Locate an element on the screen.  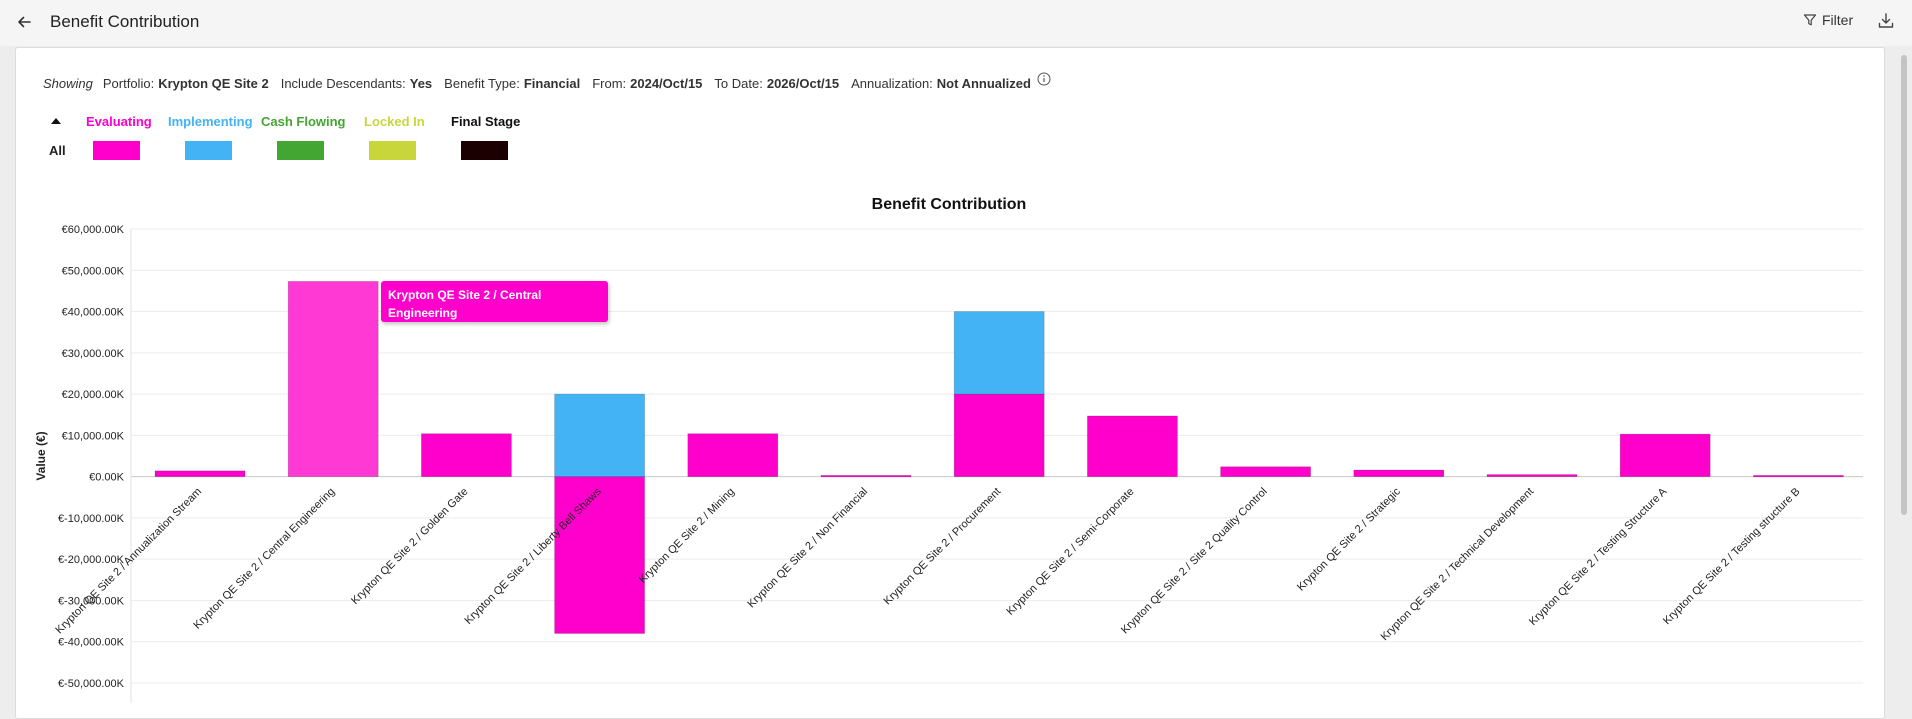
y-tick-label: €0.00K is located at coordinates (107, 478).